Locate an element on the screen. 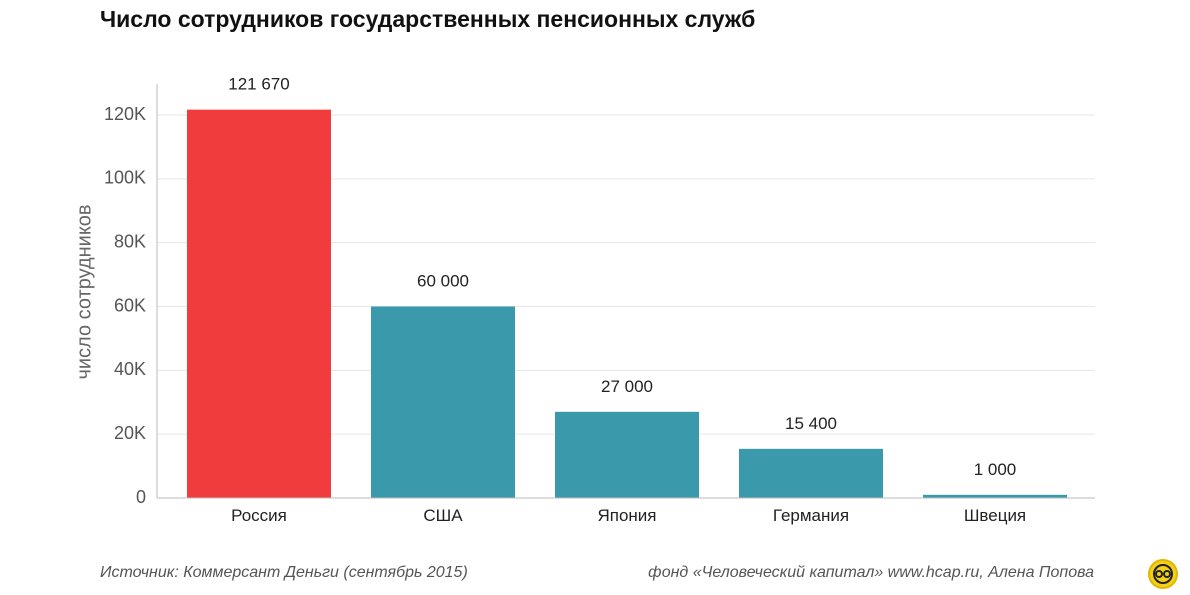  category-label-2: Япония is located at coordinates (626, 515).